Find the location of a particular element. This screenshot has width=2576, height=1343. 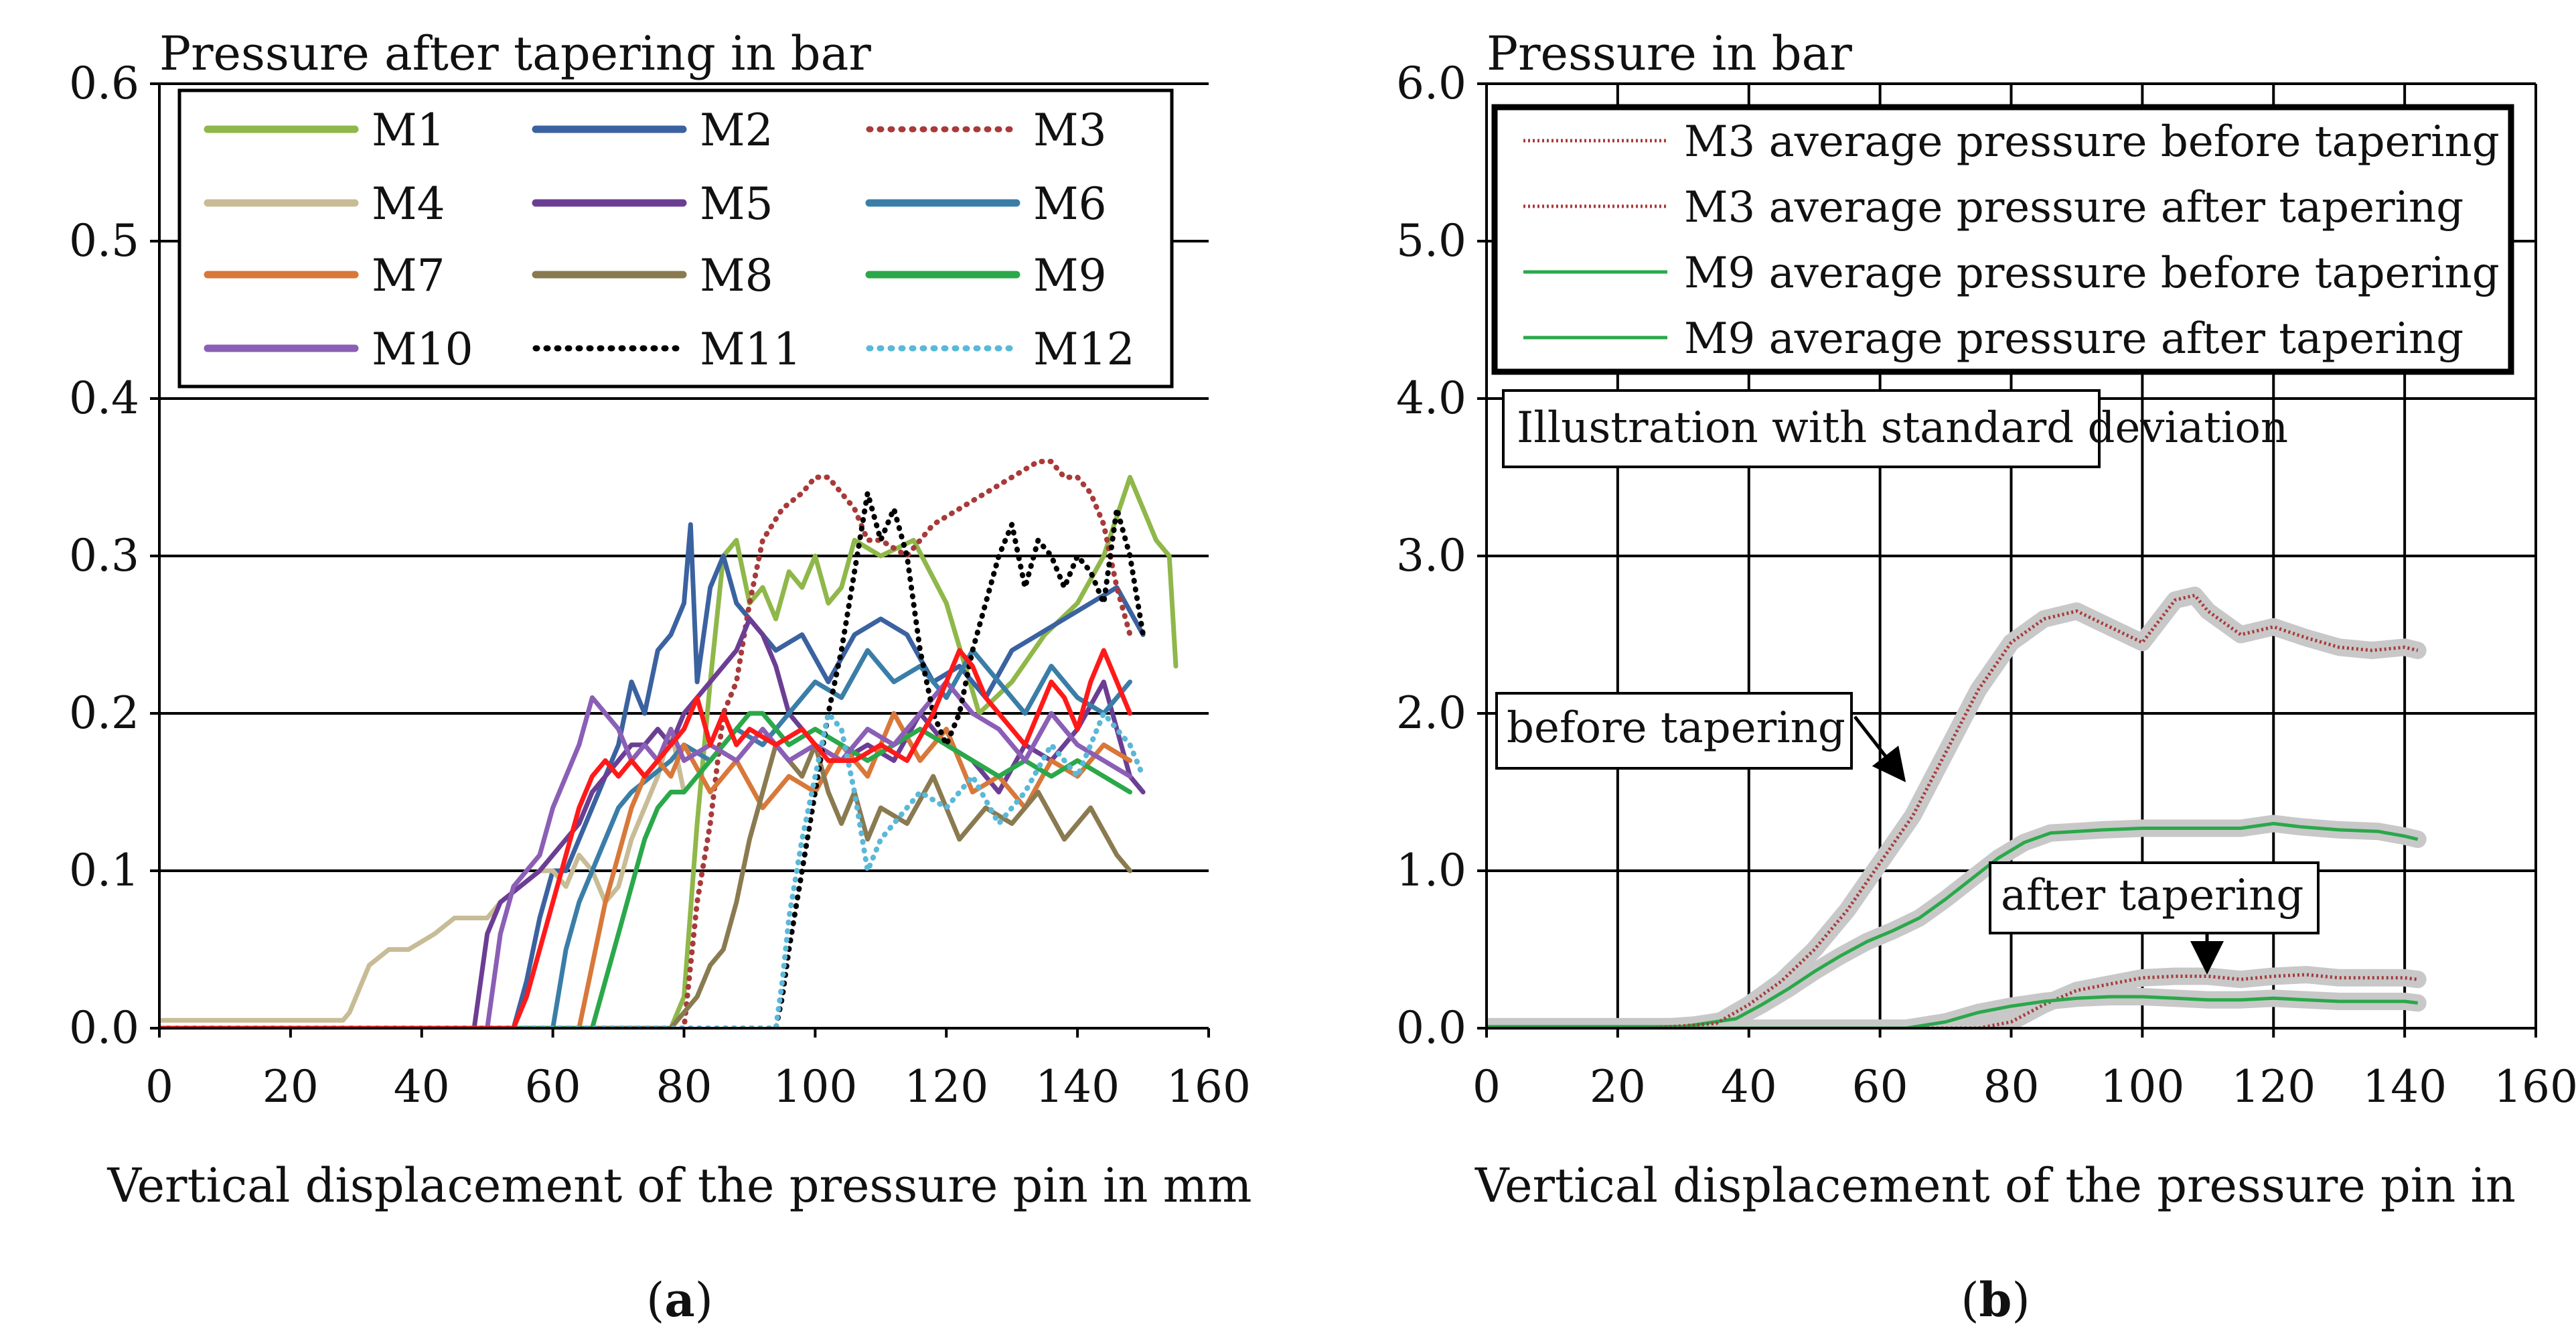

x-tick-labels-a: 0 20 40 60 80 100 120 140 160 is located at coordinates (698, 1087).